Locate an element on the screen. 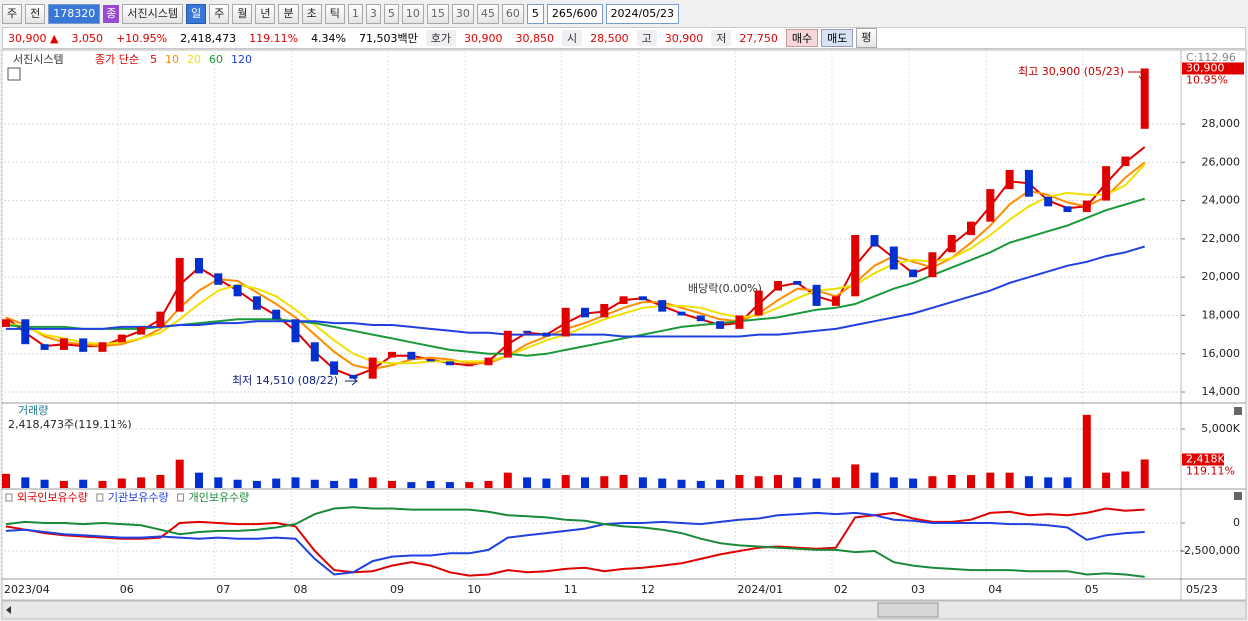 Image resolution: width=1248 pixels, height=621 pixels. table-icon is located at coordinates (14, 74).